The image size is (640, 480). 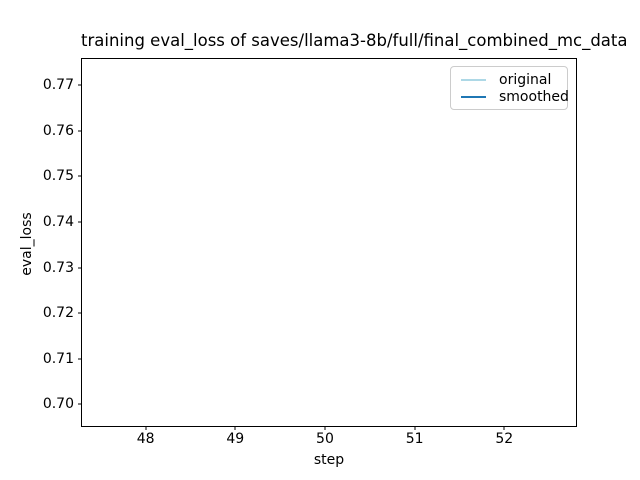 I want to click on original-line-icon, so click(x=473, y=79).